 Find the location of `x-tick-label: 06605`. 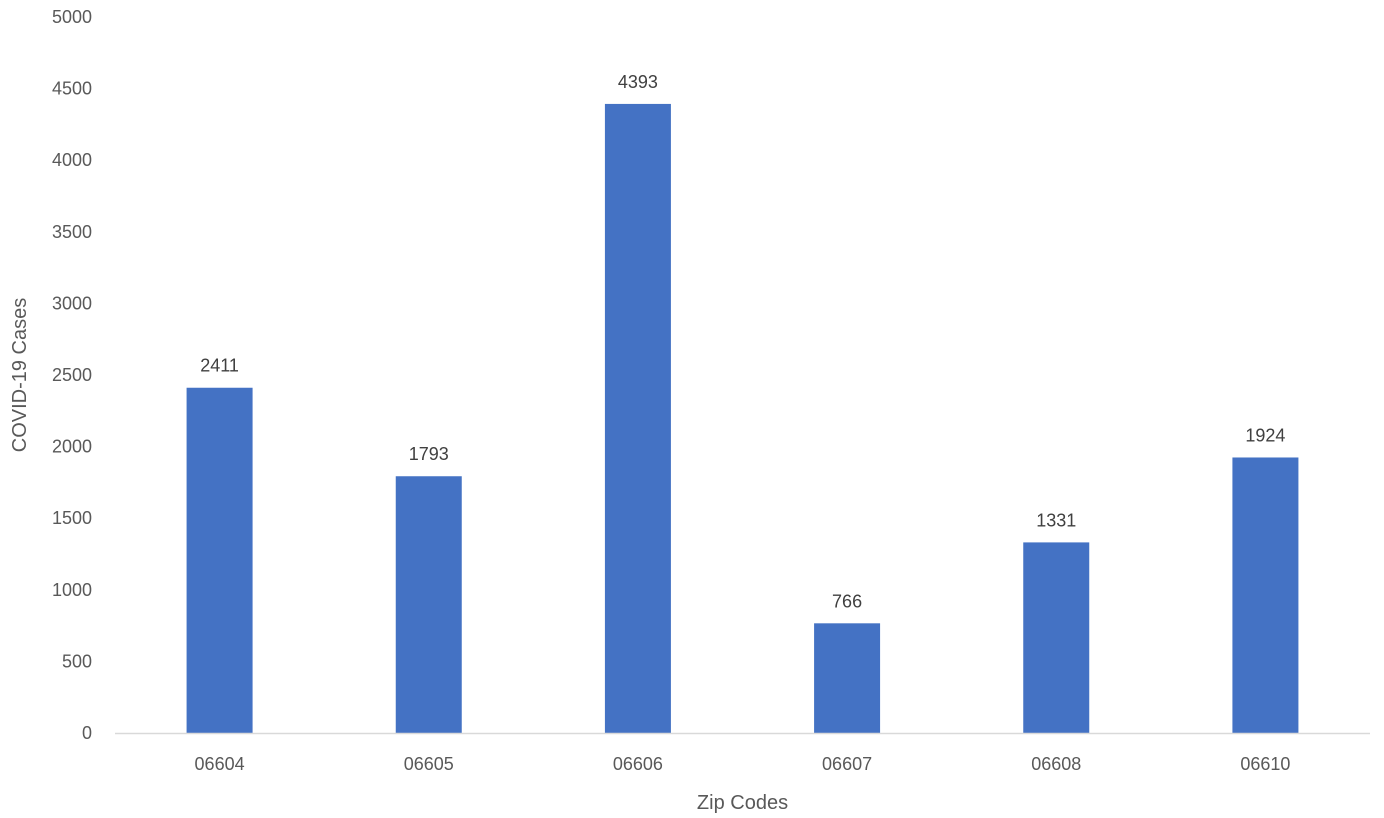

x-tick-label: 06605 is located at coordinates (429, 764).